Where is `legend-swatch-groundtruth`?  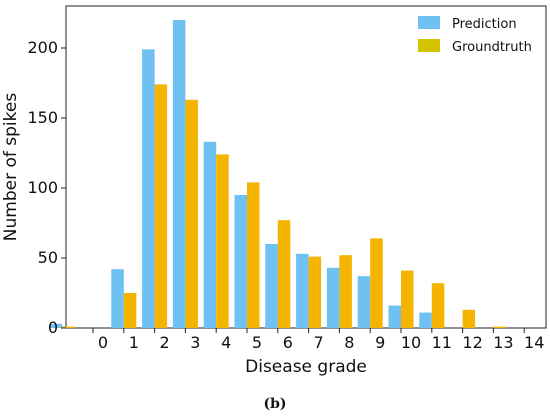
legend-swatch-groundtruth is located at coordinates (429, 45).